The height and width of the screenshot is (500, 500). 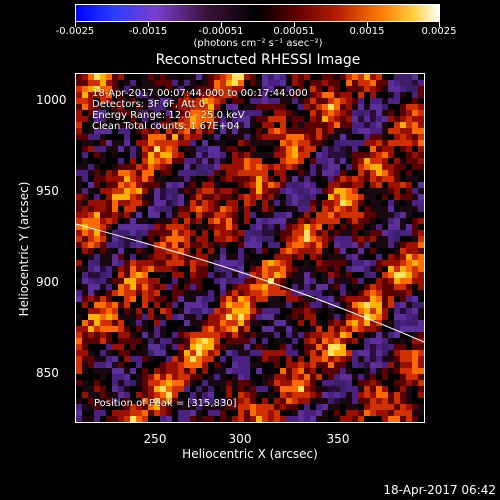 I want to click on y-tick-label: 900, so click(x=47, y=282).